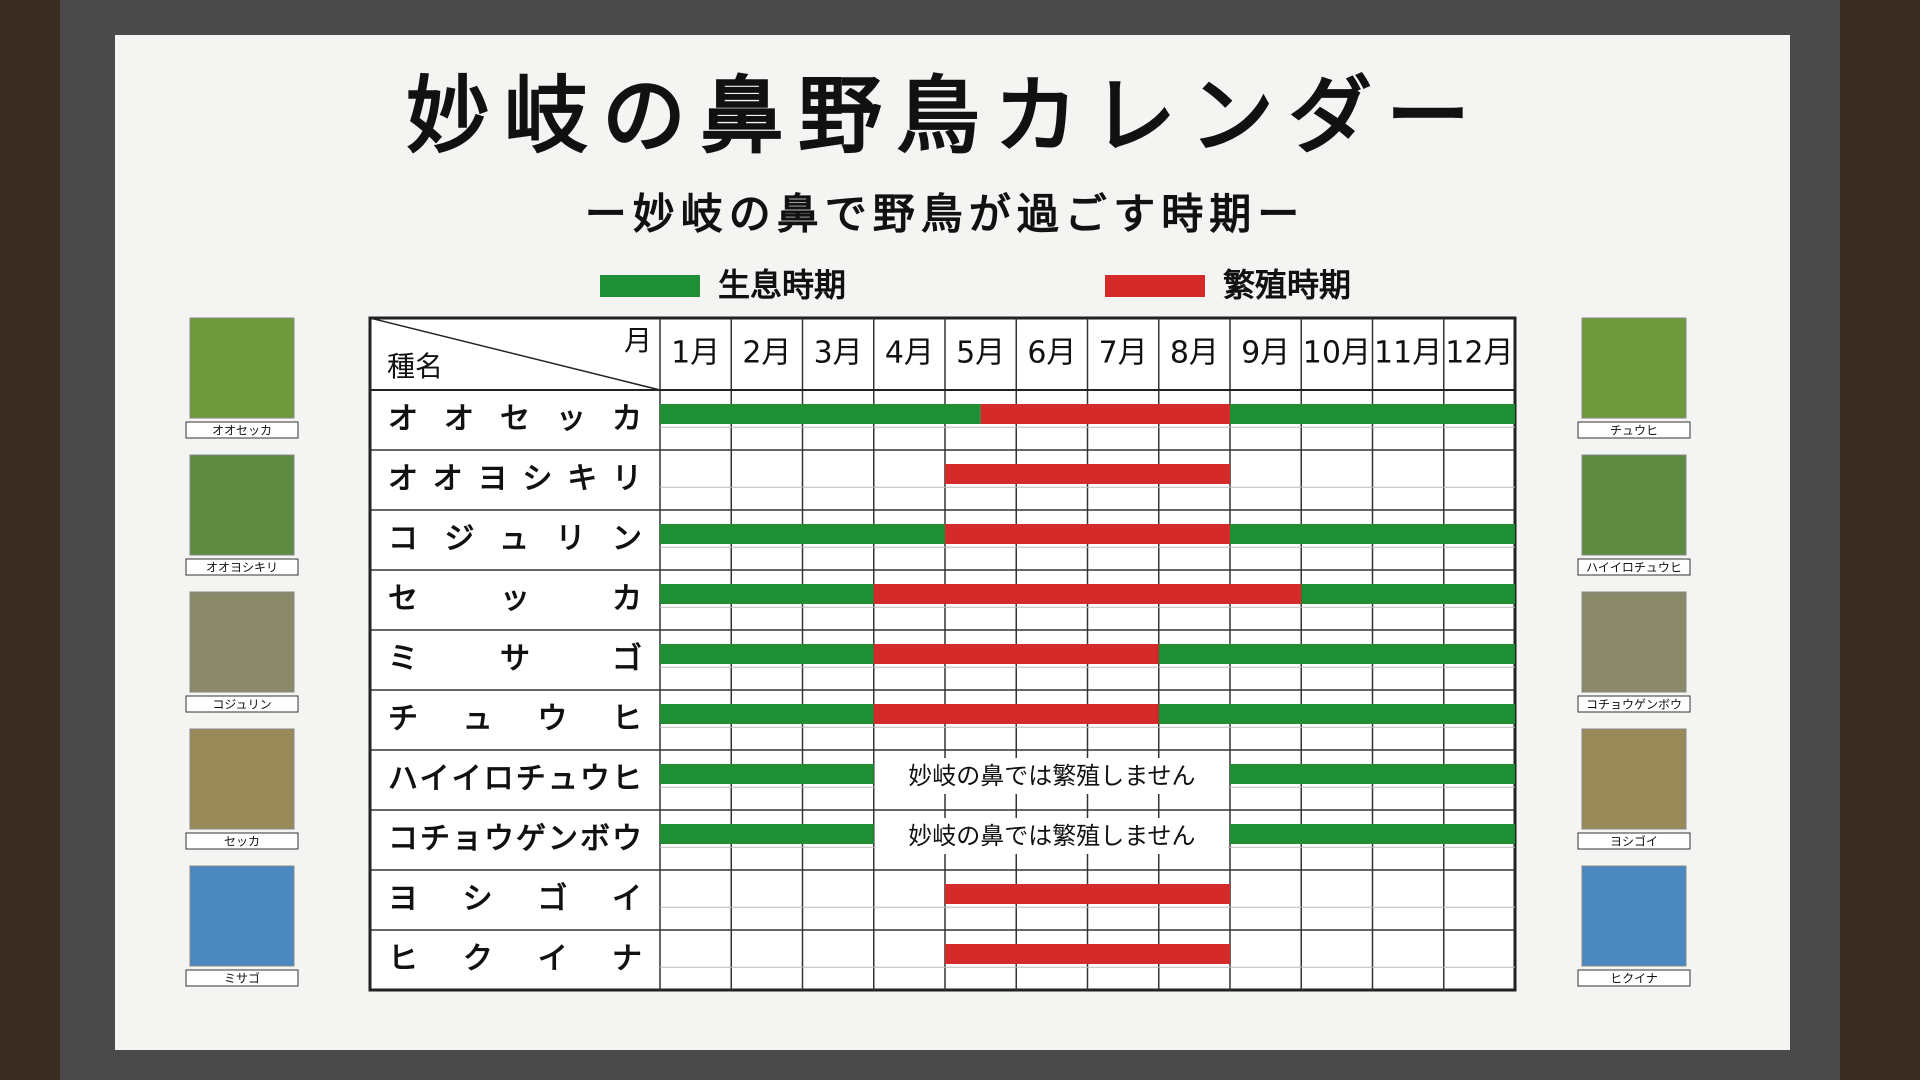  I want to click on photo-caption: ヒクイナ, so click(1634, 979).